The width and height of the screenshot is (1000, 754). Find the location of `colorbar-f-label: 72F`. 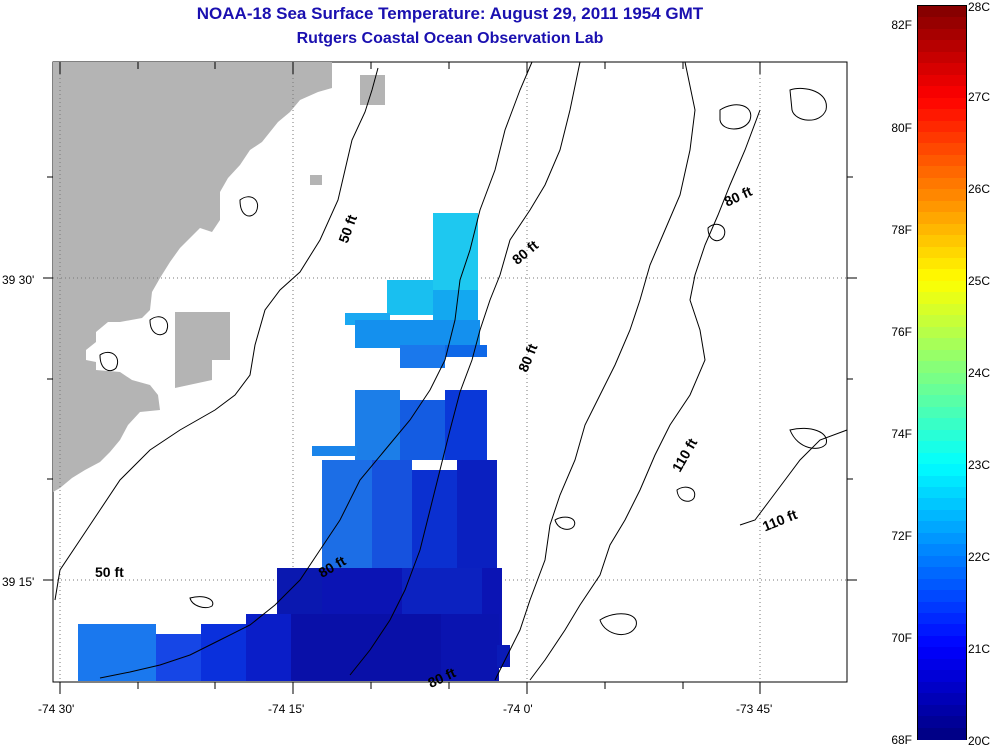

colorbar-f-label: 72F is located at coordinates (901, 536).